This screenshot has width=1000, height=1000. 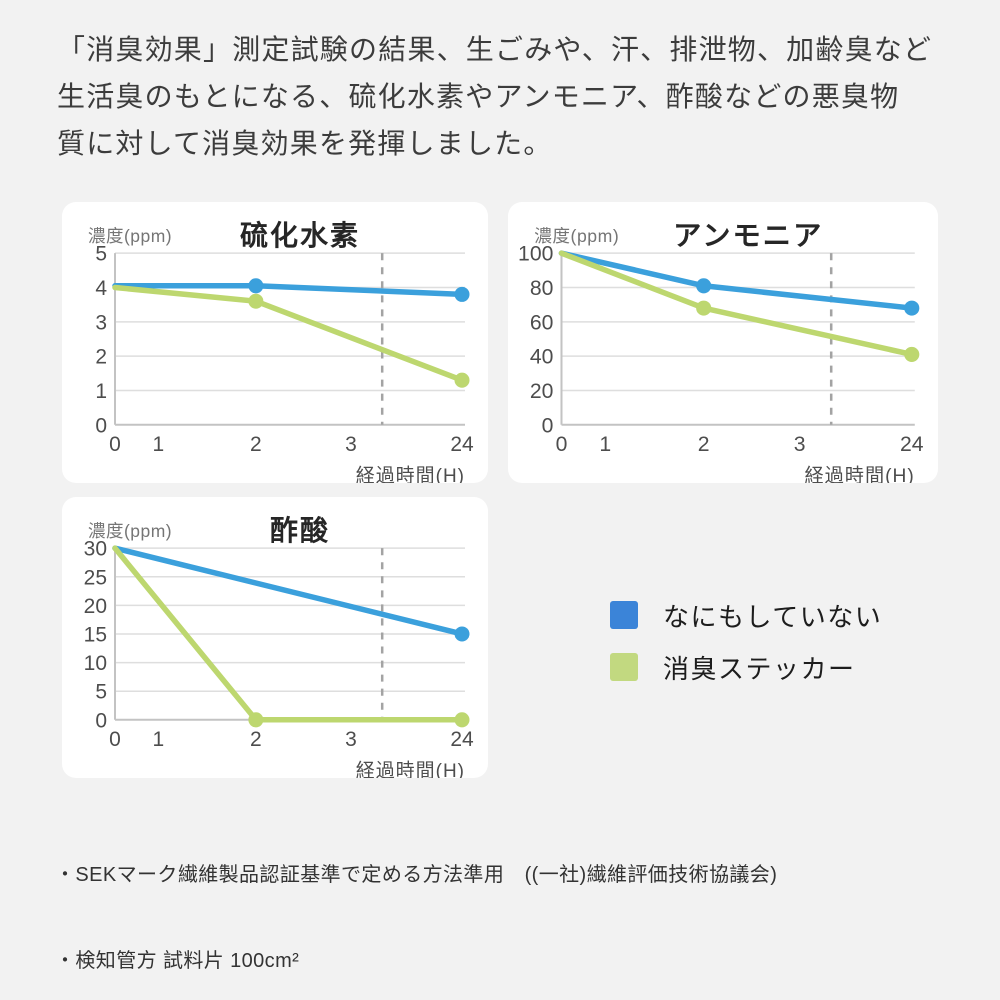 What do you see at coordinates (95, 634) in the screenshot?
I see `y-tick-label: 15` at bounding box center [95, 634].